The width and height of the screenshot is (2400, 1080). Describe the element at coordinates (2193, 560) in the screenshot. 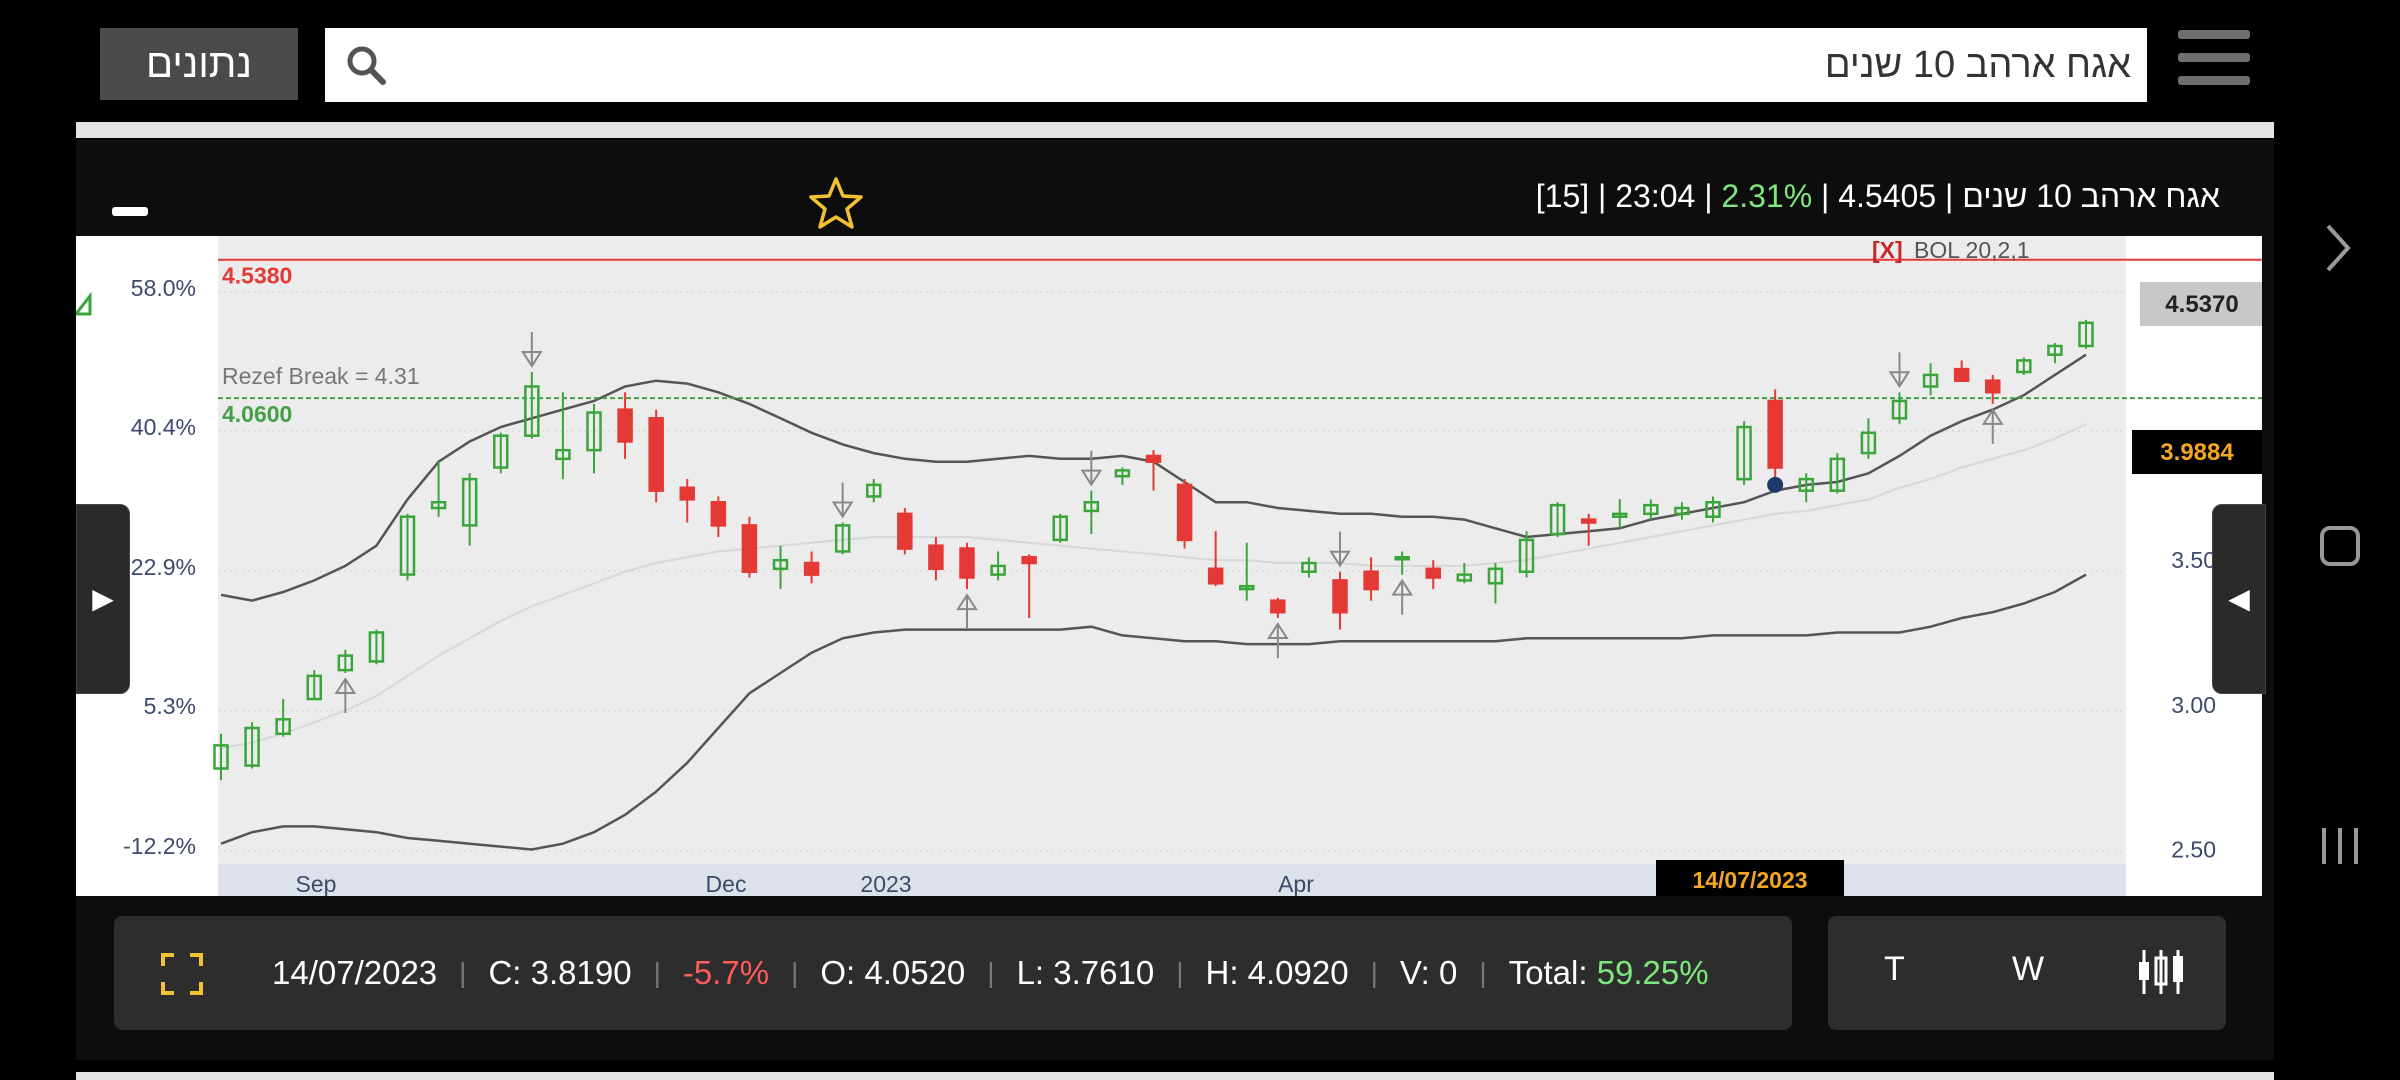

I see `right-axis-label: 3.50` at that location.